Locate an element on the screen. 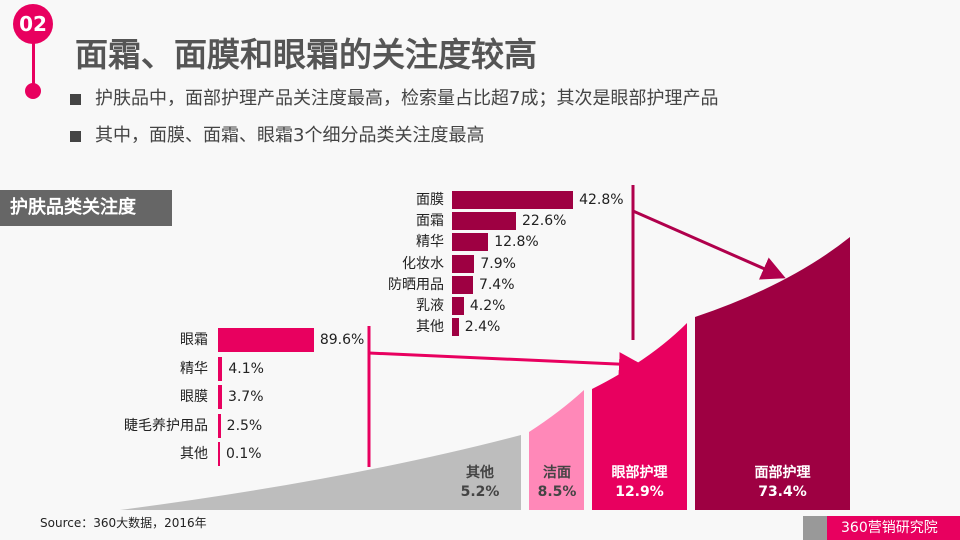 The width and height of the screenshot is (960, 540). bar-value: 12.8% is located at coordinates (516, 242).